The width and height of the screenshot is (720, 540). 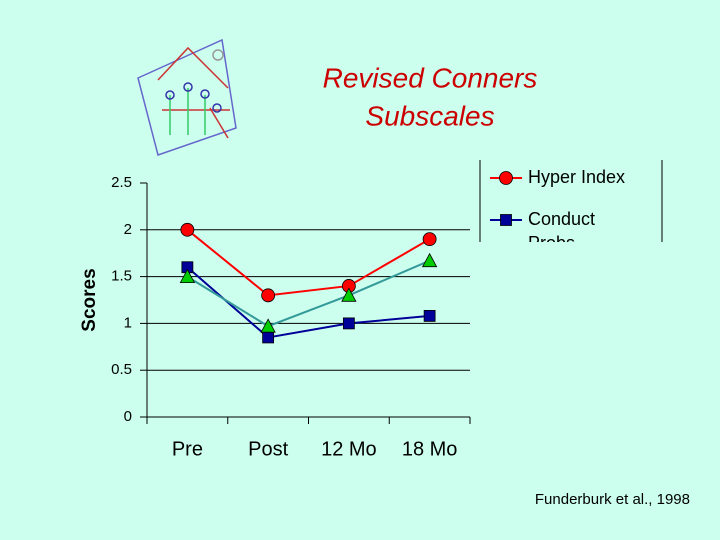 I want to click on x-tick-label: 18 Mo, so click(x=430, y=449).